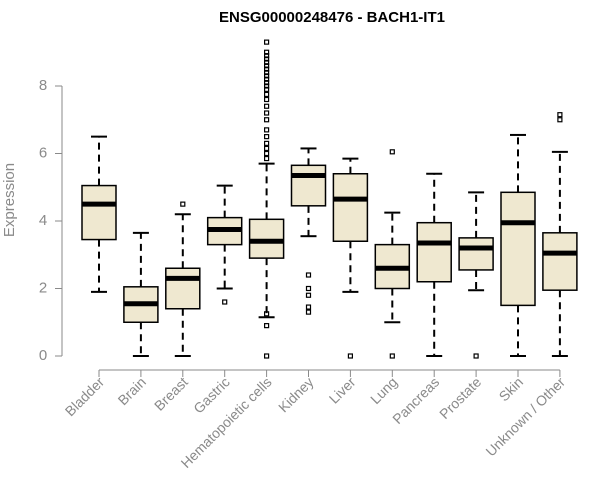  I want to click on y-tick-label: 0, so click(43, 355).